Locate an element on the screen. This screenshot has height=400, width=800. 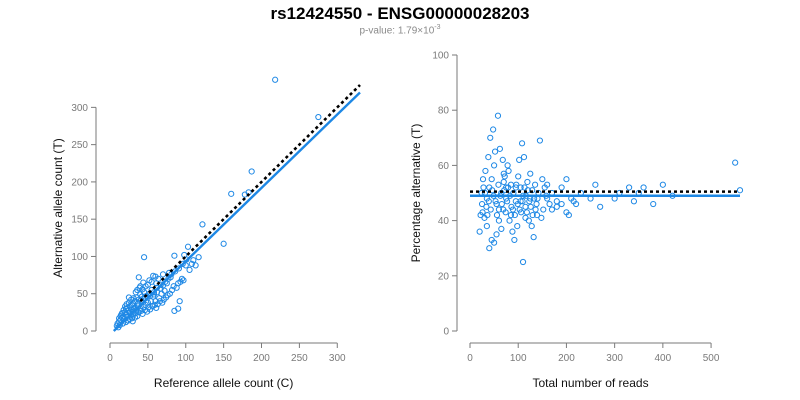
x-axis-ticks: 0 100 200 300 400 500 is located at coordinates (593, 353).